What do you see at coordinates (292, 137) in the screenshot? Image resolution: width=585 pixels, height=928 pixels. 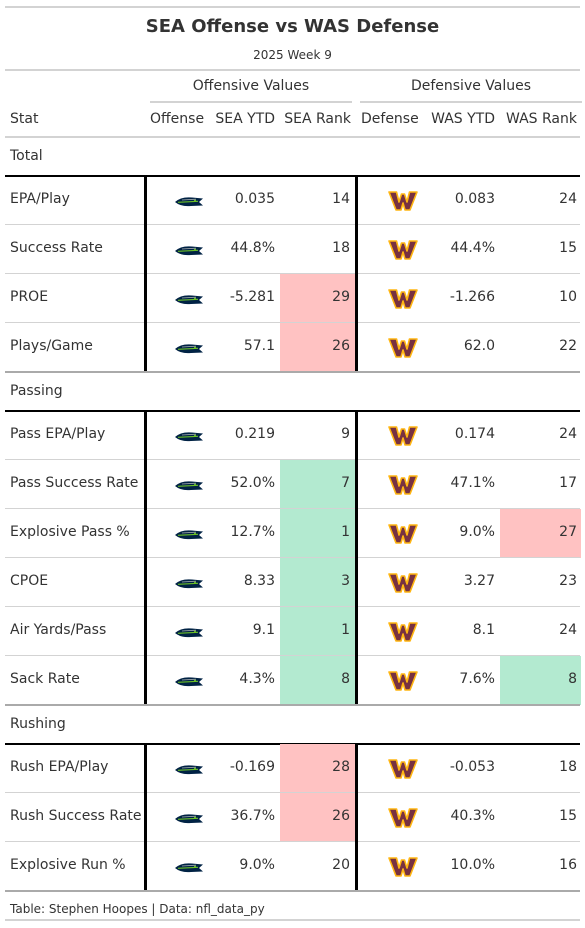 I see `header-bottom-rule` at bounding box center [292, 137].